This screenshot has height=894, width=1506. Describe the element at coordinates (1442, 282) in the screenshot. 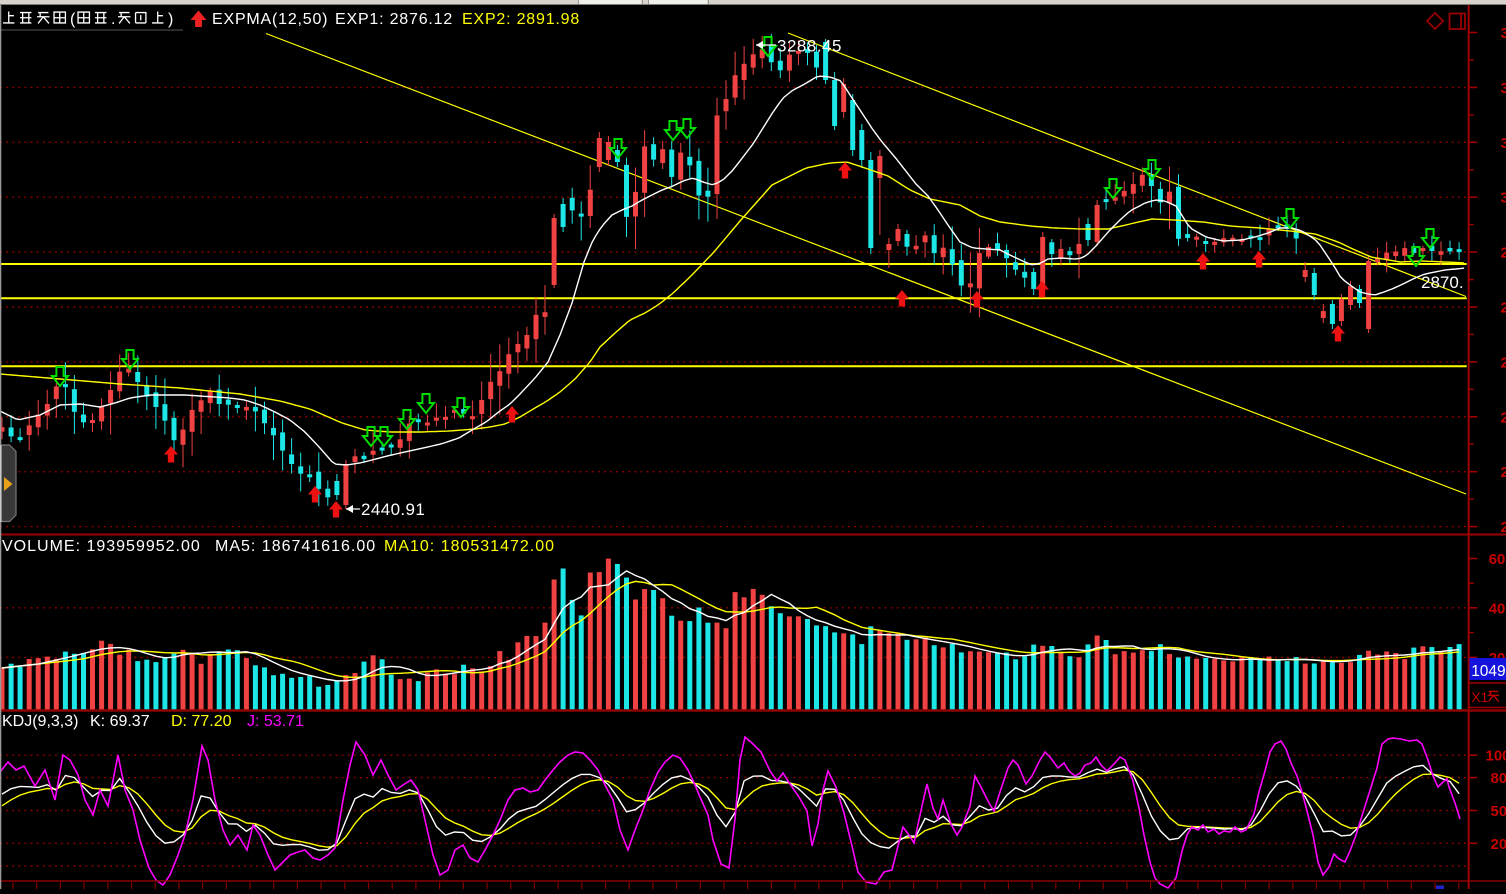

I see `svg-text: 2870.` at that location.